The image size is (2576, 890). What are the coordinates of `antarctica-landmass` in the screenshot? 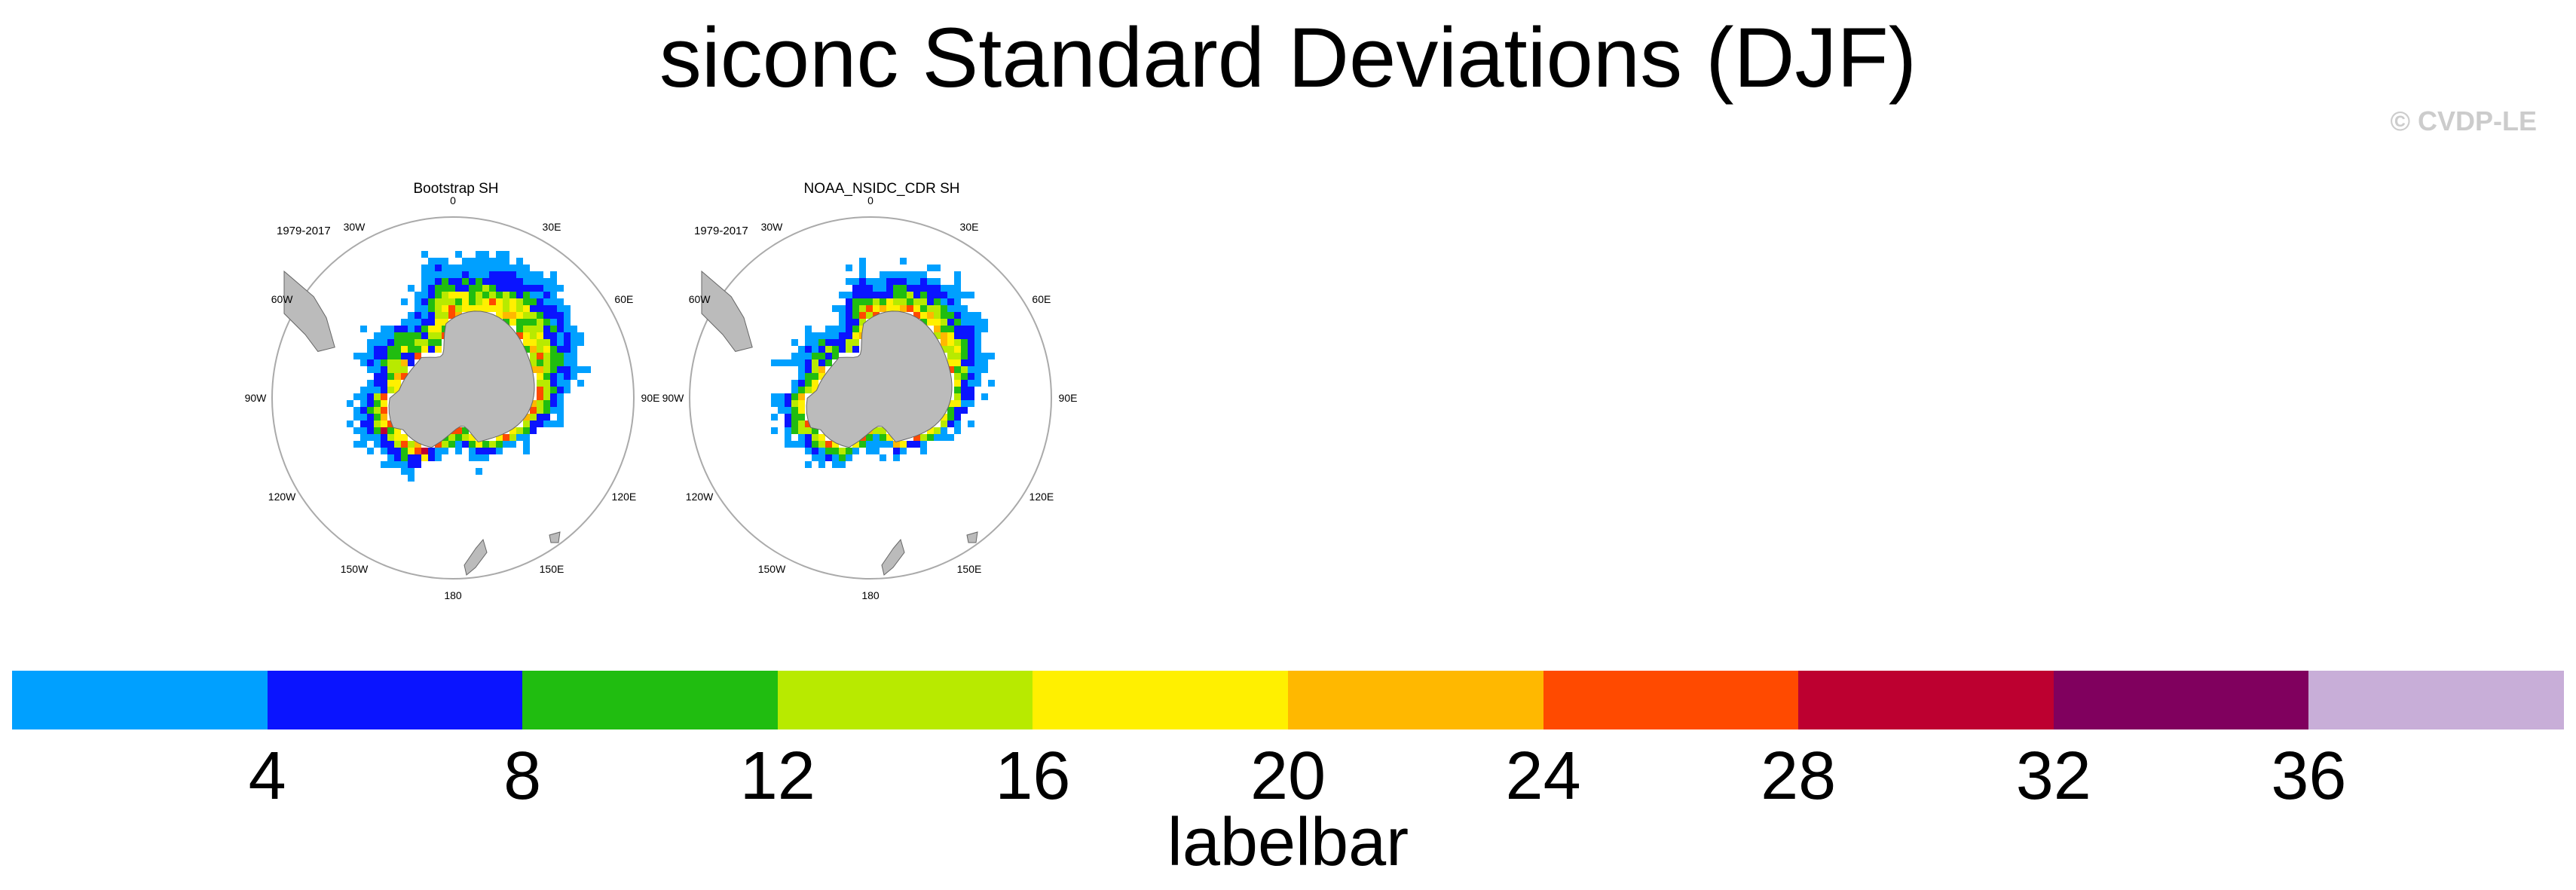 It's located at (461, 379).